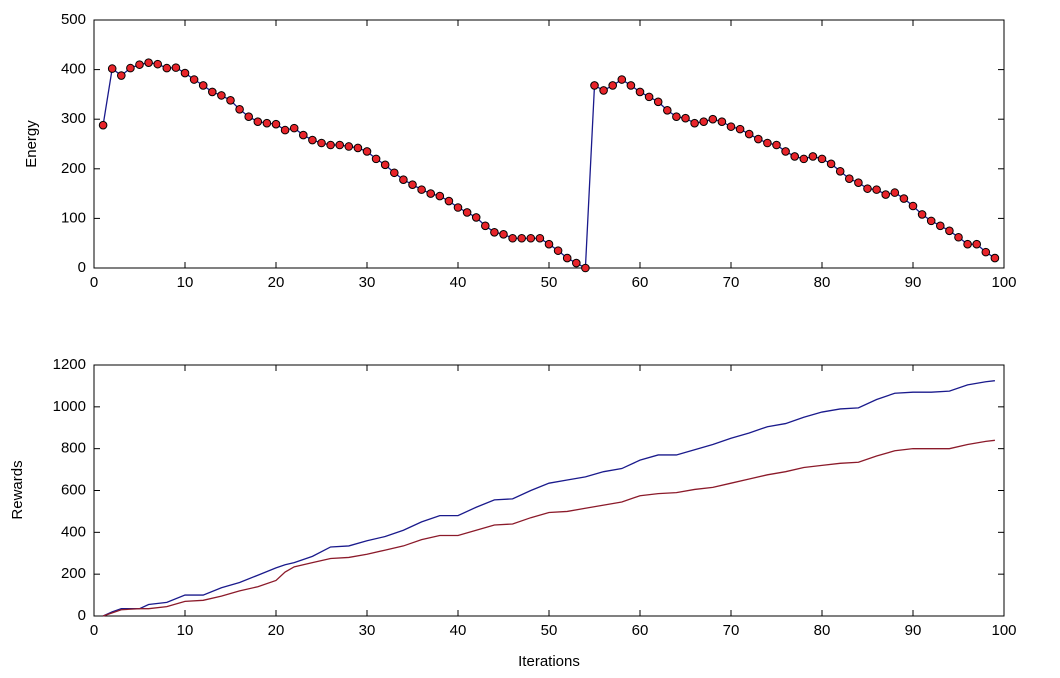 The width and height of the screenshot is (1060, 678). I want to click on y-tick-label: 400, so click(73, 69).